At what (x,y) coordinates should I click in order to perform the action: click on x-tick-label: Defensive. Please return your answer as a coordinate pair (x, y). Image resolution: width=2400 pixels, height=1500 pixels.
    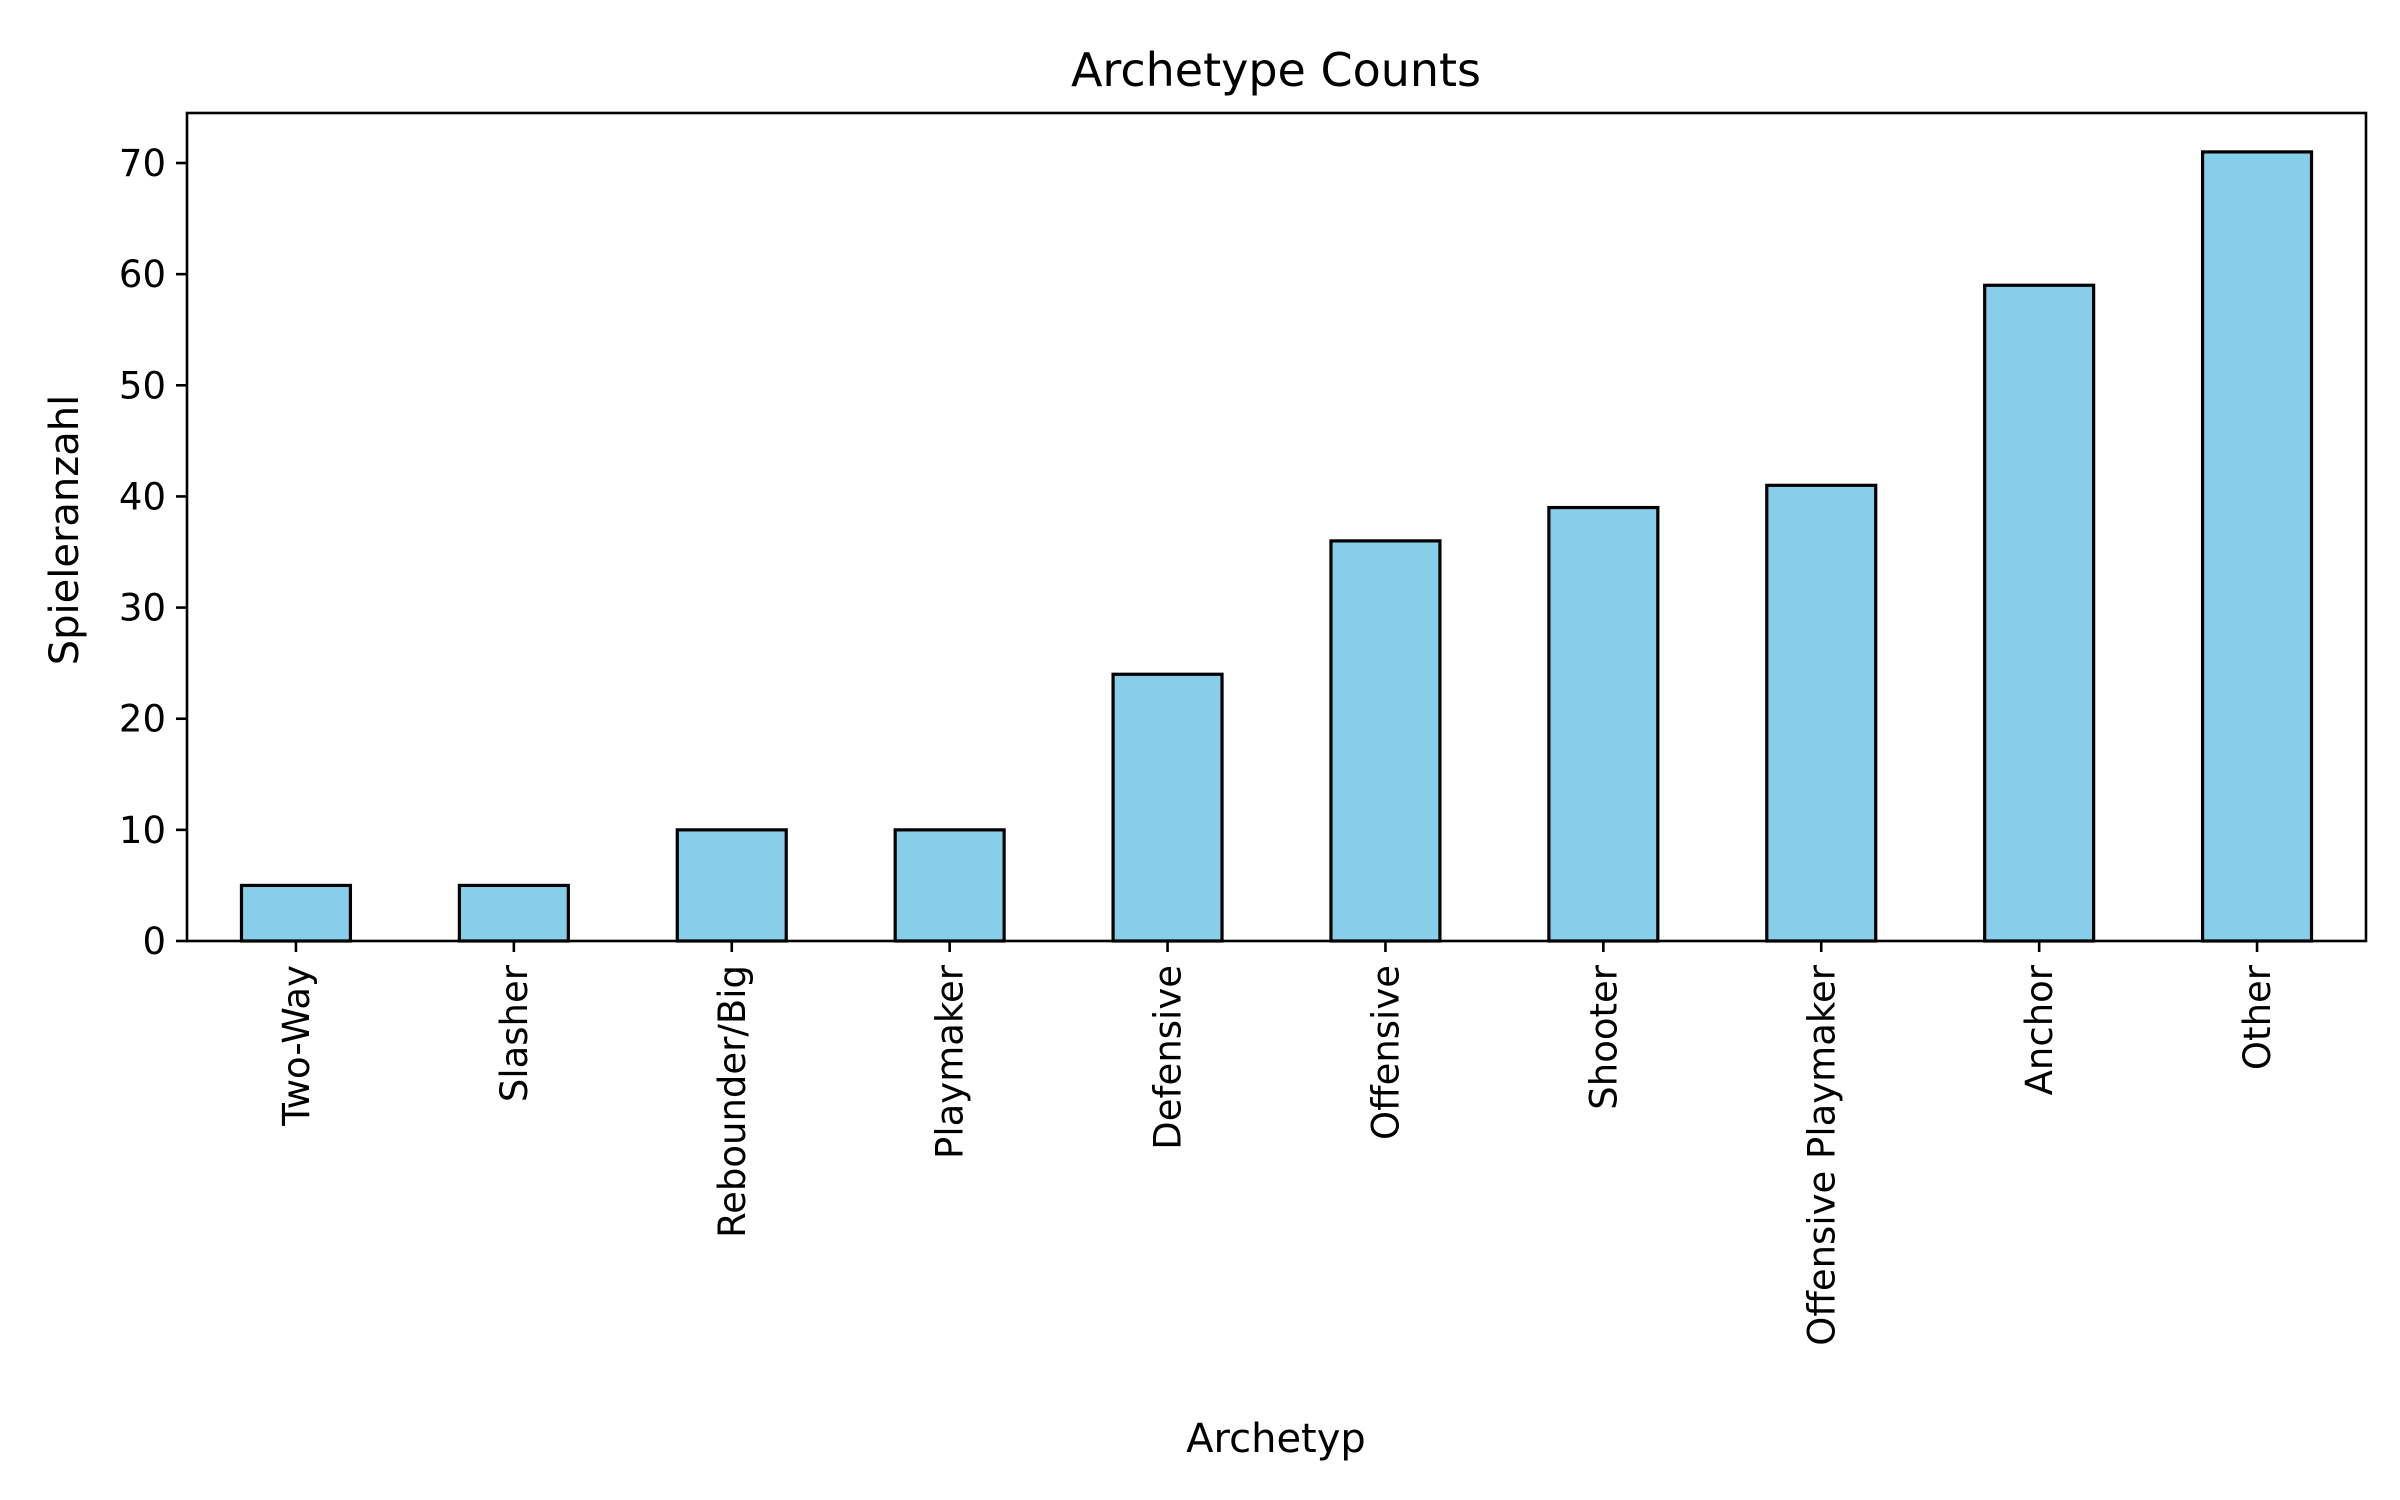
    Looking at the image, I should click on (1168, 1057).